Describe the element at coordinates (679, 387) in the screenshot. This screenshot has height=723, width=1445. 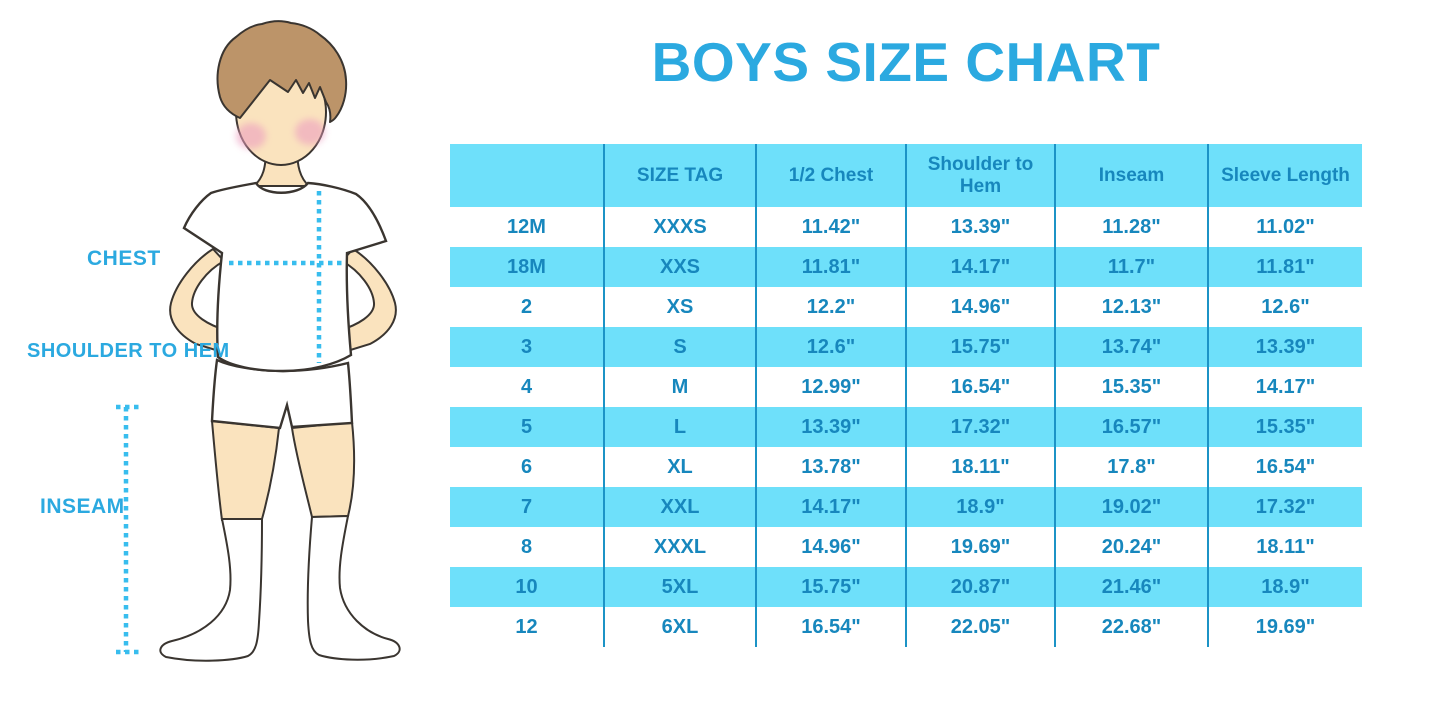
I see `table-cell: M` at that location.